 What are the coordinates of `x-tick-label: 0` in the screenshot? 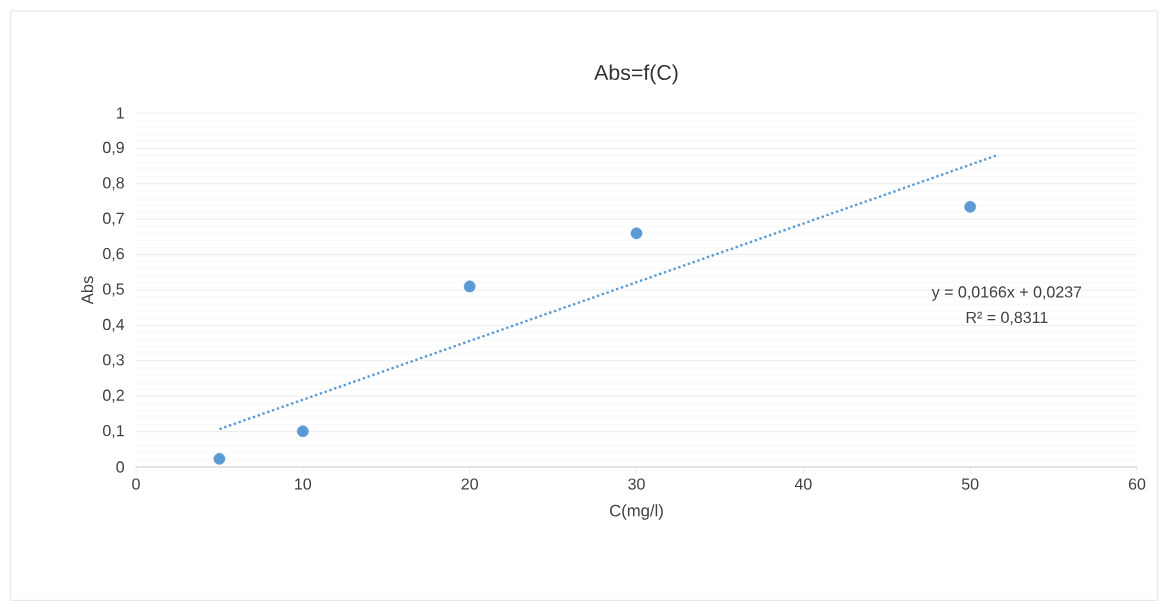 It's located at (136, 484).